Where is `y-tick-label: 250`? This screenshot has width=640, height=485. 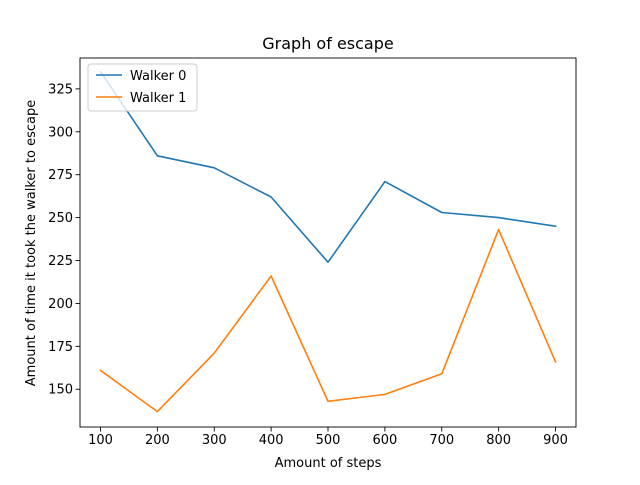
y-tick-label: 250 is located at coordinates (60, 218).